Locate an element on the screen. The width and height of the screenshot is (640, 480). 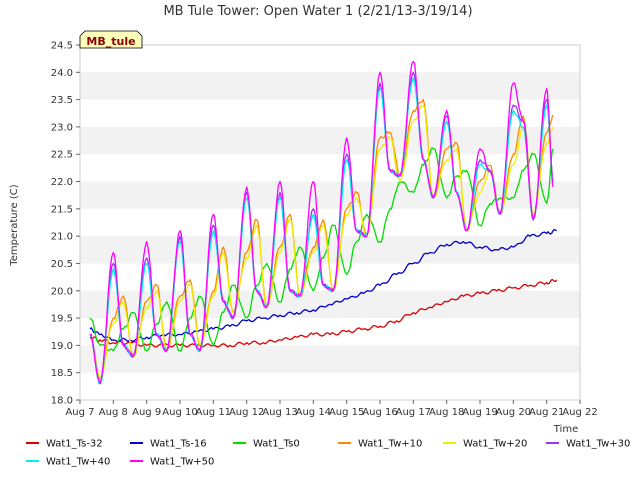
x-tick-label: Aug 15 is located at coordinates (346, 412).